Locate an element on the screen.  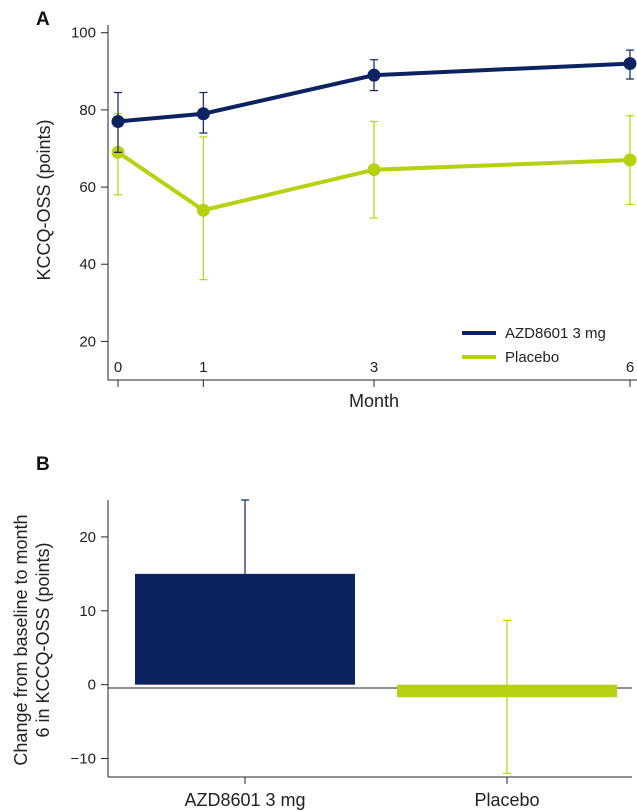
y-tick-label: −10 is located at coordinates (83, 759).